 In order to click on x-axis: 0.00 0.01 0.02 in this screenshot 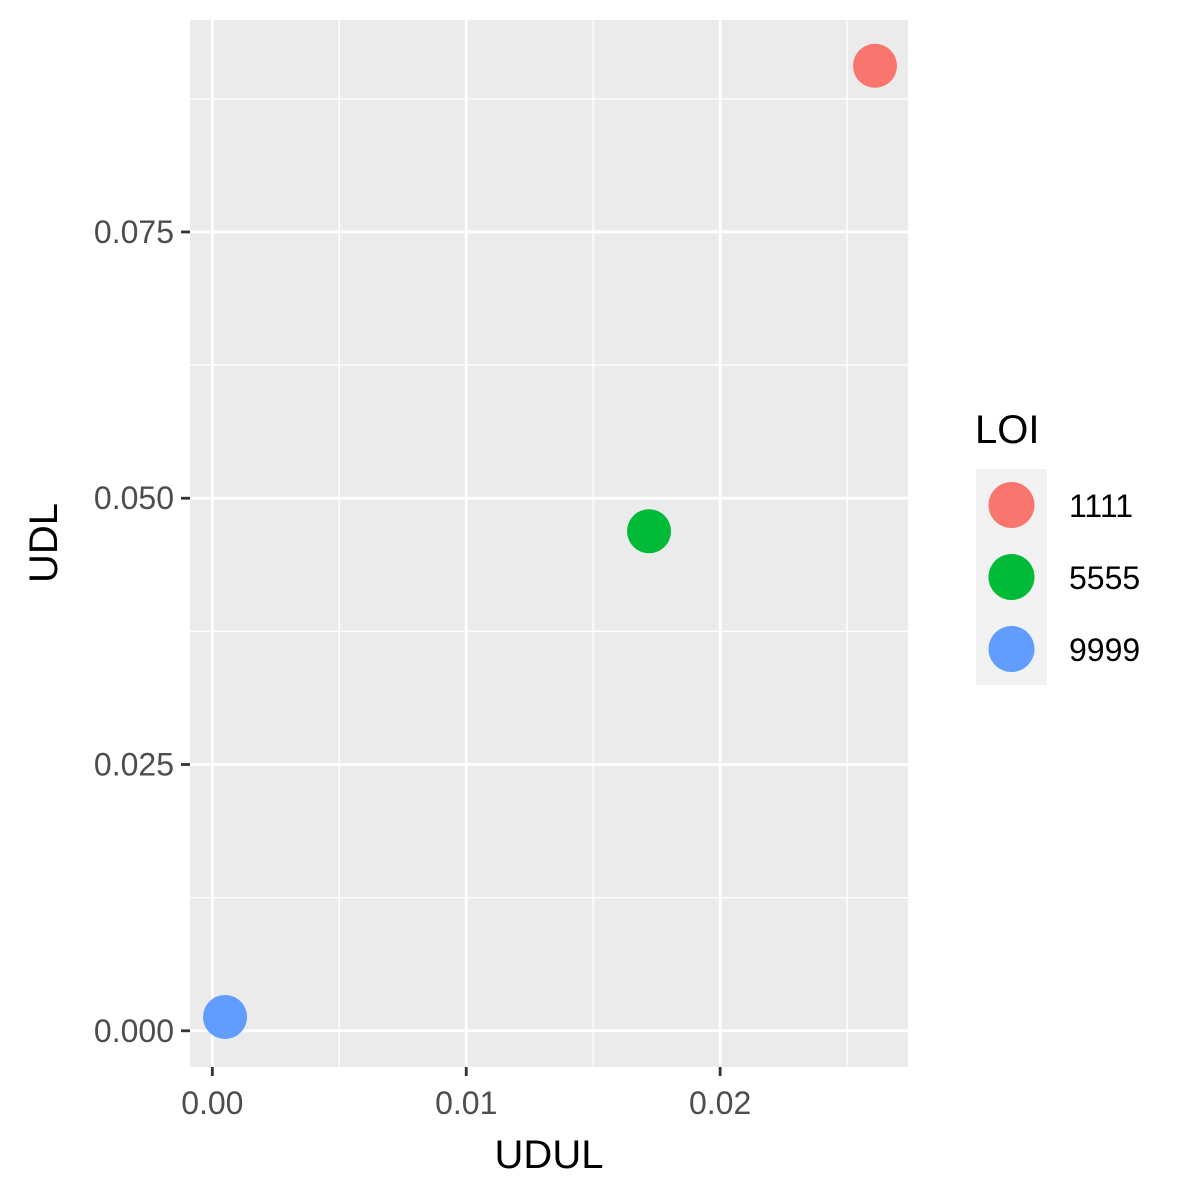, I will do `click(466, 1094)`.